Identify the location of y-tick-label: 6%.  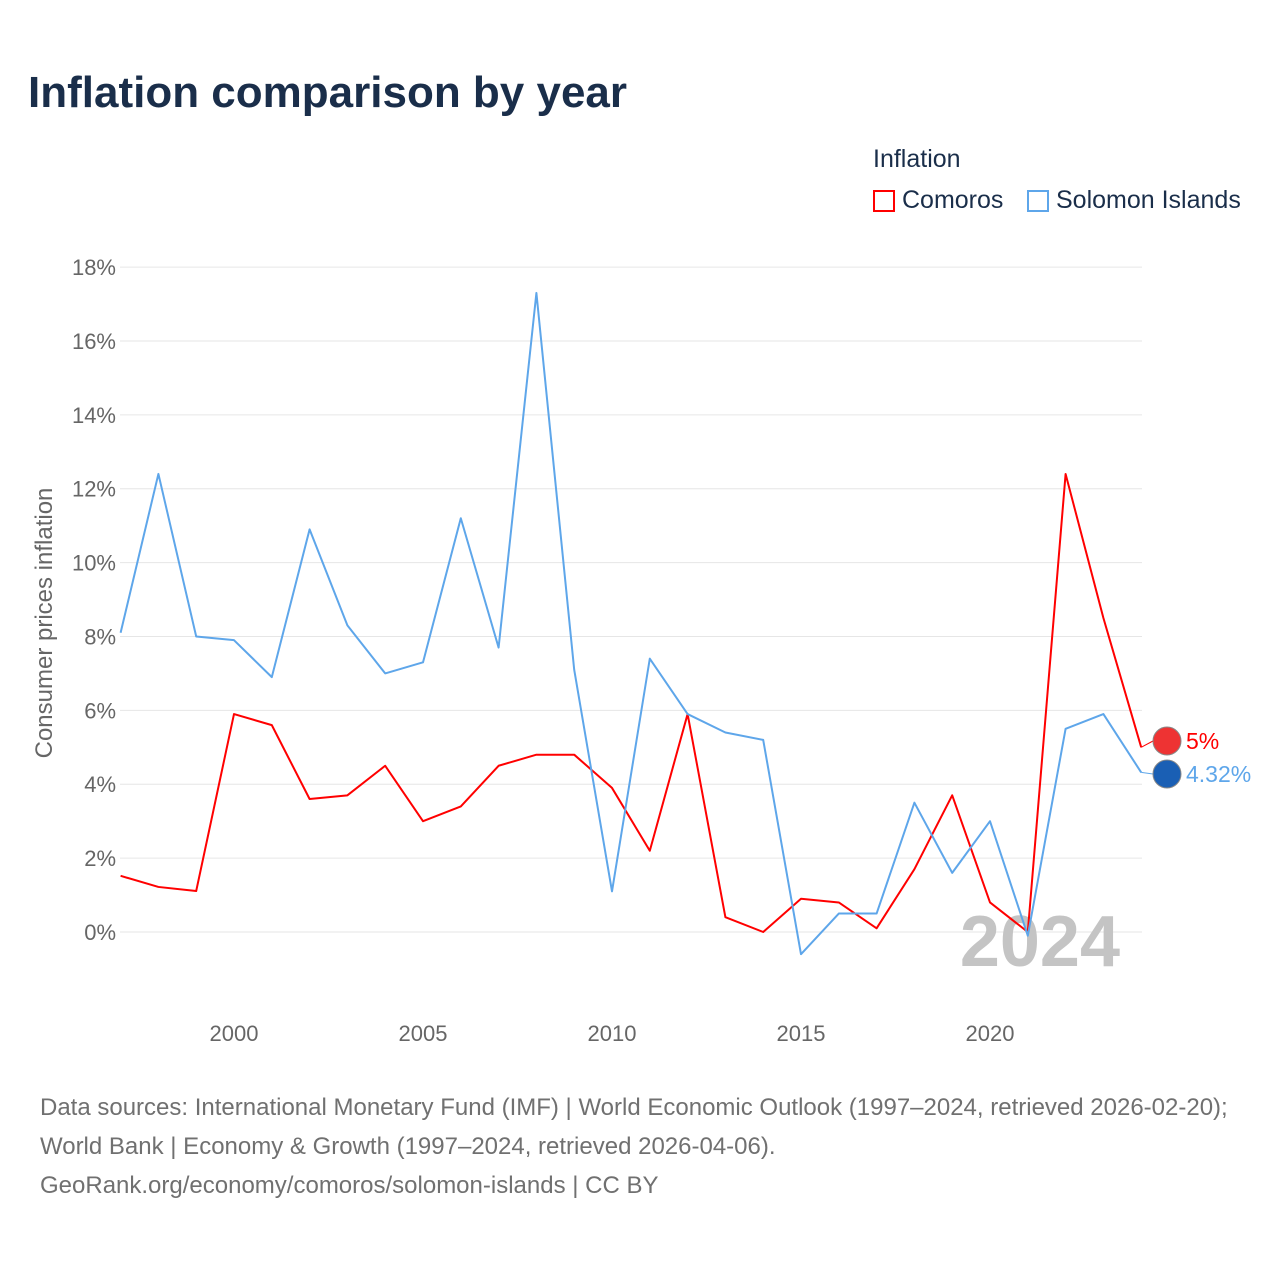
(100, 710).